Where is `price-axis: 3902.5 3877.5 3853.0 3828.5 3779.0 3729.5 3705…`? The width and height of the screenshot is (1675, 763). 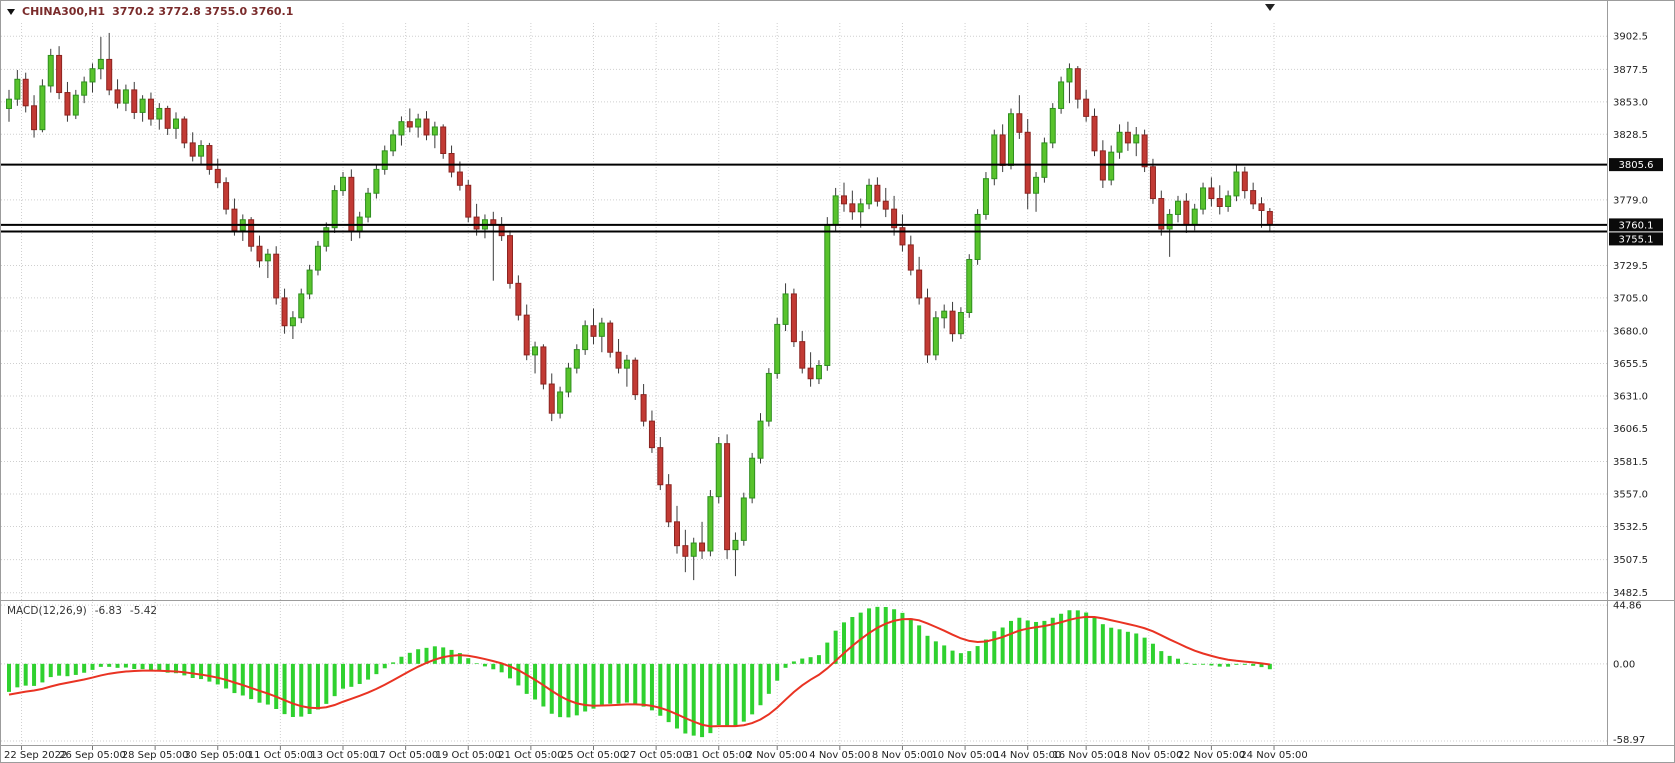
price-axis: 3902.5 3877.5 3853.0 3828.5 3779.0 3729.5 3705… is located at coordinates (1636, 315).